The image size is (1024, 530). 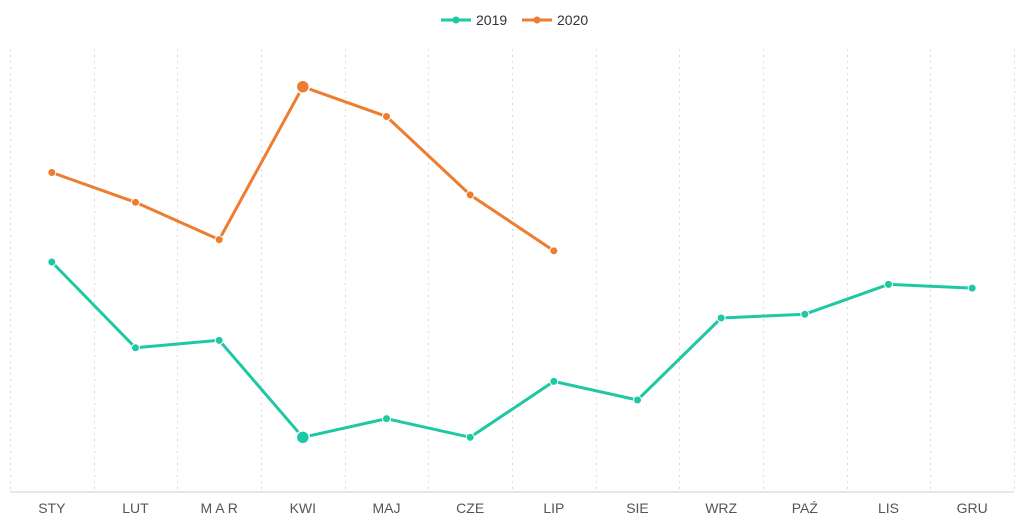 I want to click on legend: 2019 2020, so click(x=514, y=20).